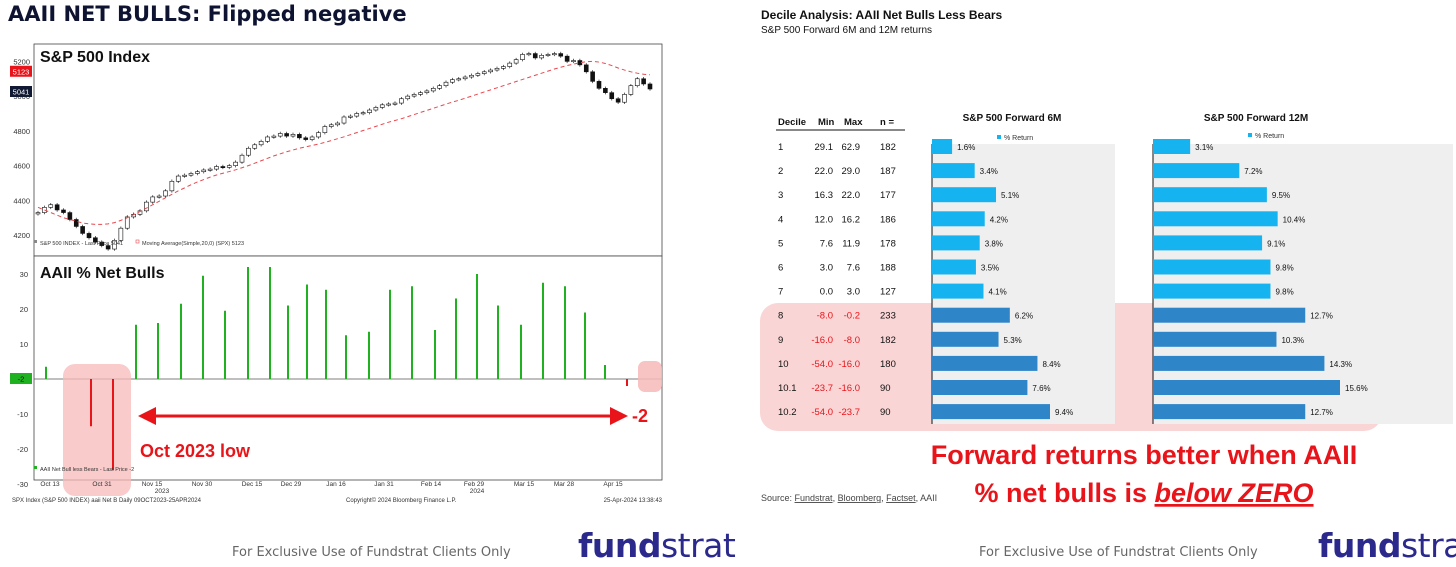 The image size is (1456, 567). I want to click on aaii-low-annotation: Oct 2023 low, so click(195, 451).